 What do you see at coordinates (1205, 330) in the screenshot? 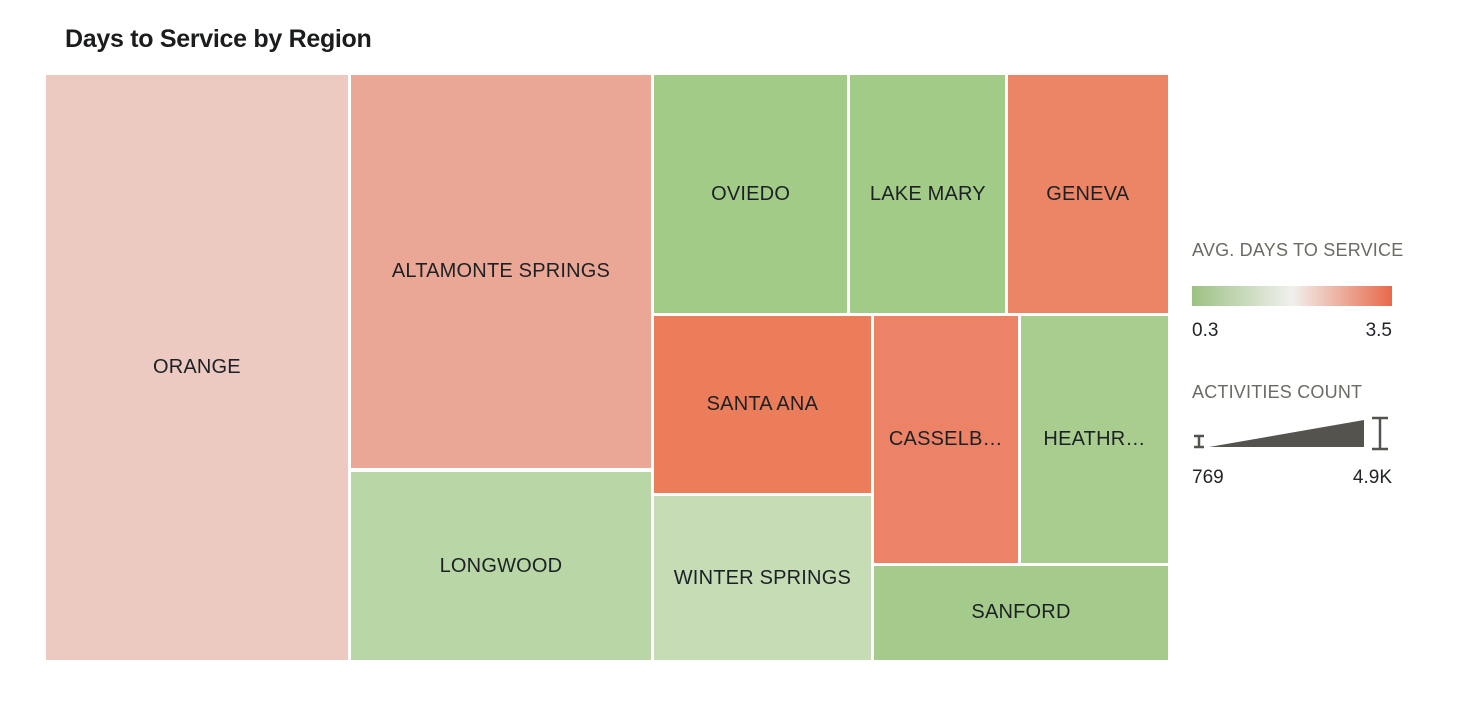
I see `color-legend-min: 0.3` at bounding box center [1205, 330].